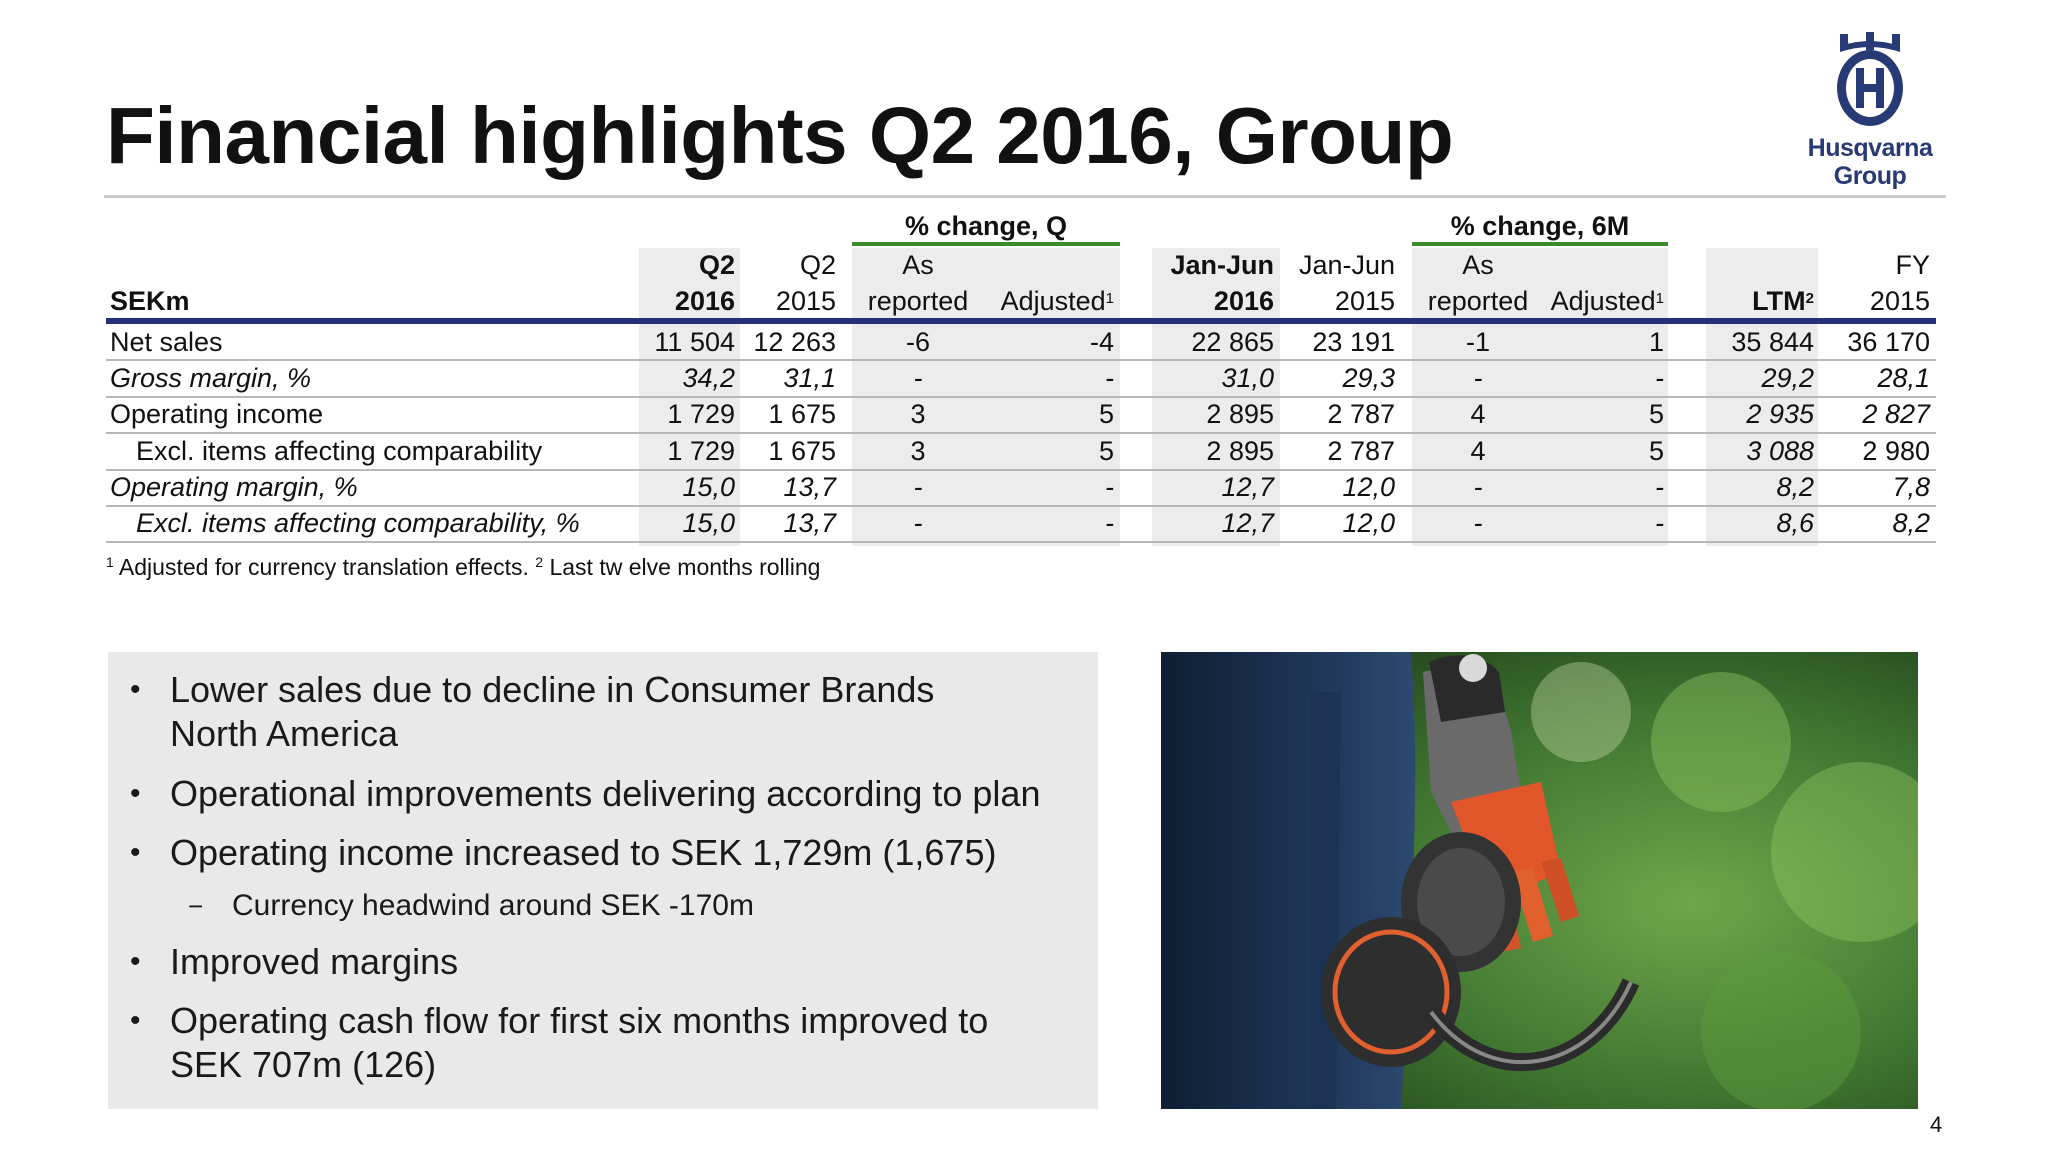 The image size is (2048, 1152). Describe the element at coordinates (166, 342) in the screenshot. I see `row-label: Net sales` at that location.